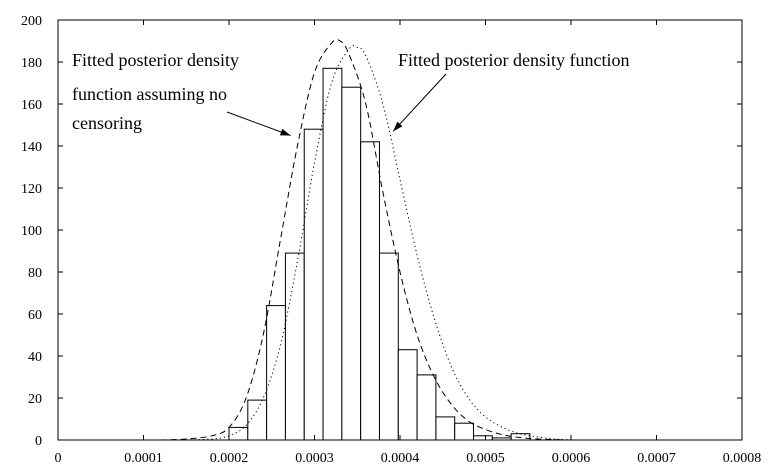 The height and width of the screenshot is (466, 776). Describe the element at coordinates (656, 458) in the screenshot. I see `x-tick-label: 0.0007` at that location.